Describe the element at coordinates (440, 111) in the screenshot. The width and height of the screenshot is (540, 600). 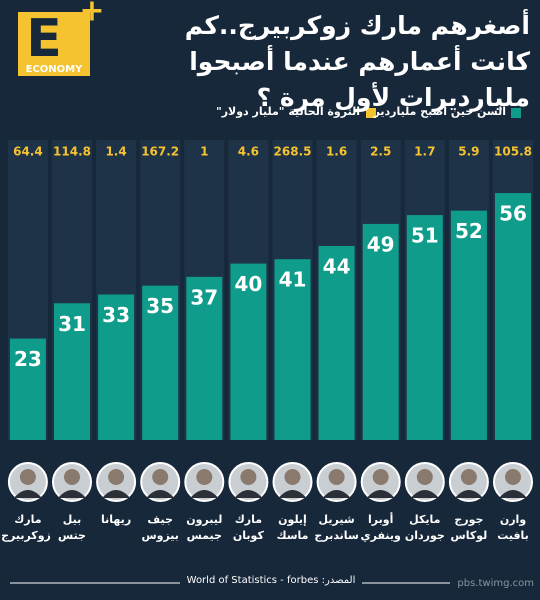
I see `legend-label: السن حين أصبح ملياردير` at that location.